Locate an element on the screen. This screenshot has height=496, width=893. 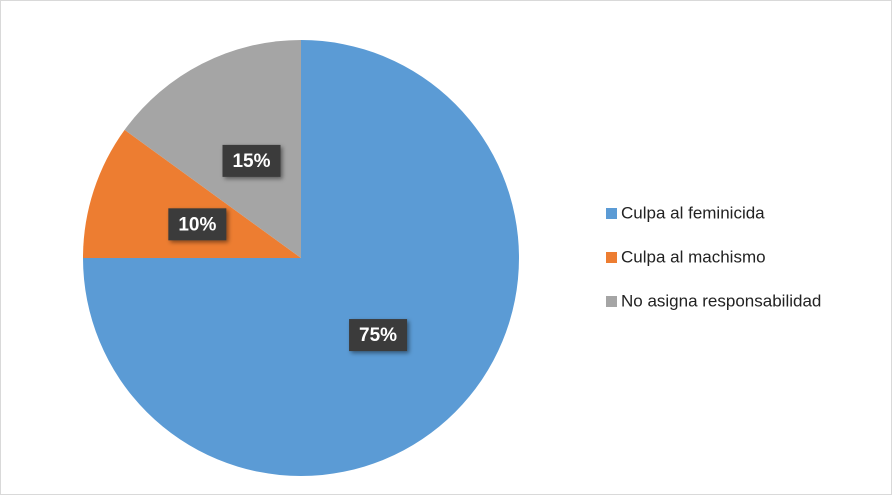
legend-label: Culpa al feminicida is located at coordinates (693, 212).